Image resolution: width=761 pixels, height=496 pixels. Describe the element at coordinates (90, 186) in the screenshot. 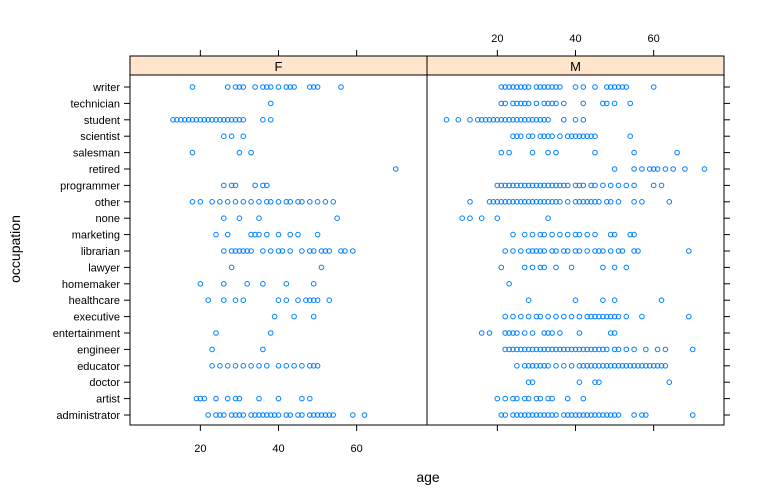

I see `y-tick-label-programmer: programmer` at that location.